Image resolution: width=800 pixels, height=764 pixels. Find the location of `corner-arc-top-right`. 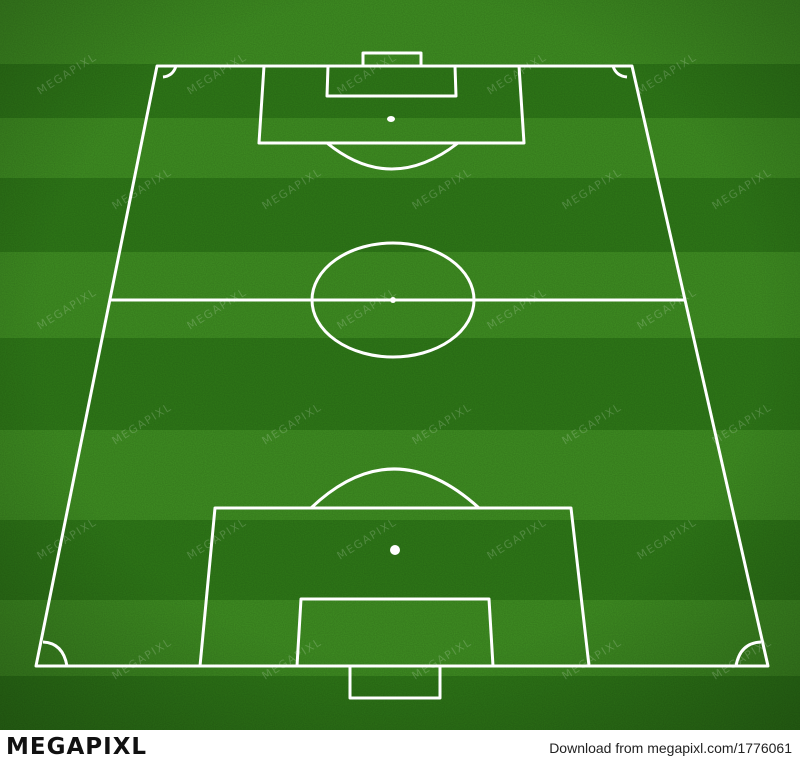

corner-arc-top-right is located at coordinates (619, 72).